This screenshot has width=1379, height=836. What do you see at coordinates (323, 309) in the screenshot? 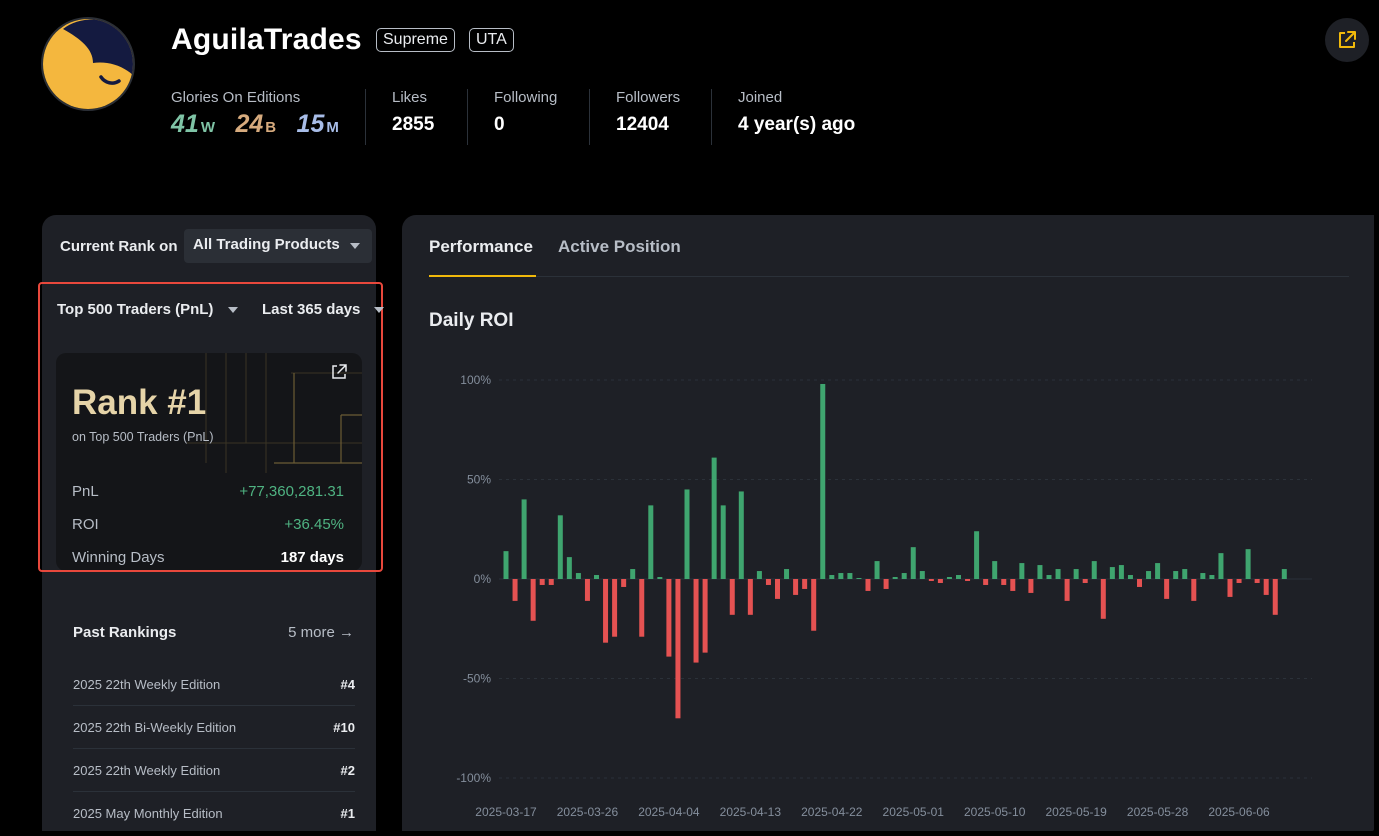
I see `period-select: Last 365 days` at bounding box center [323, 309].